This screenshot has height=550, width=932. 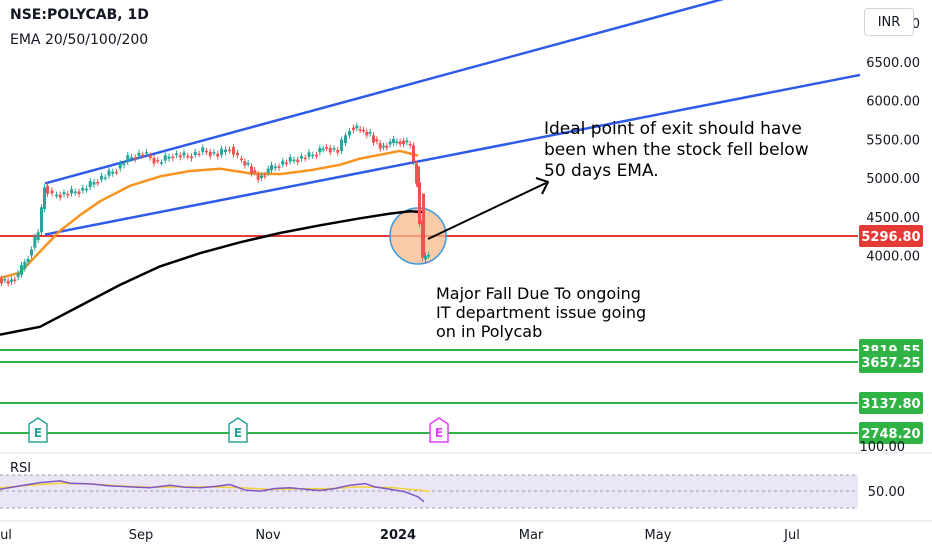 What do you see at coordinates (209, 214) in the screenshot?
I see `ema50-line` at bounding box center [209, 214].